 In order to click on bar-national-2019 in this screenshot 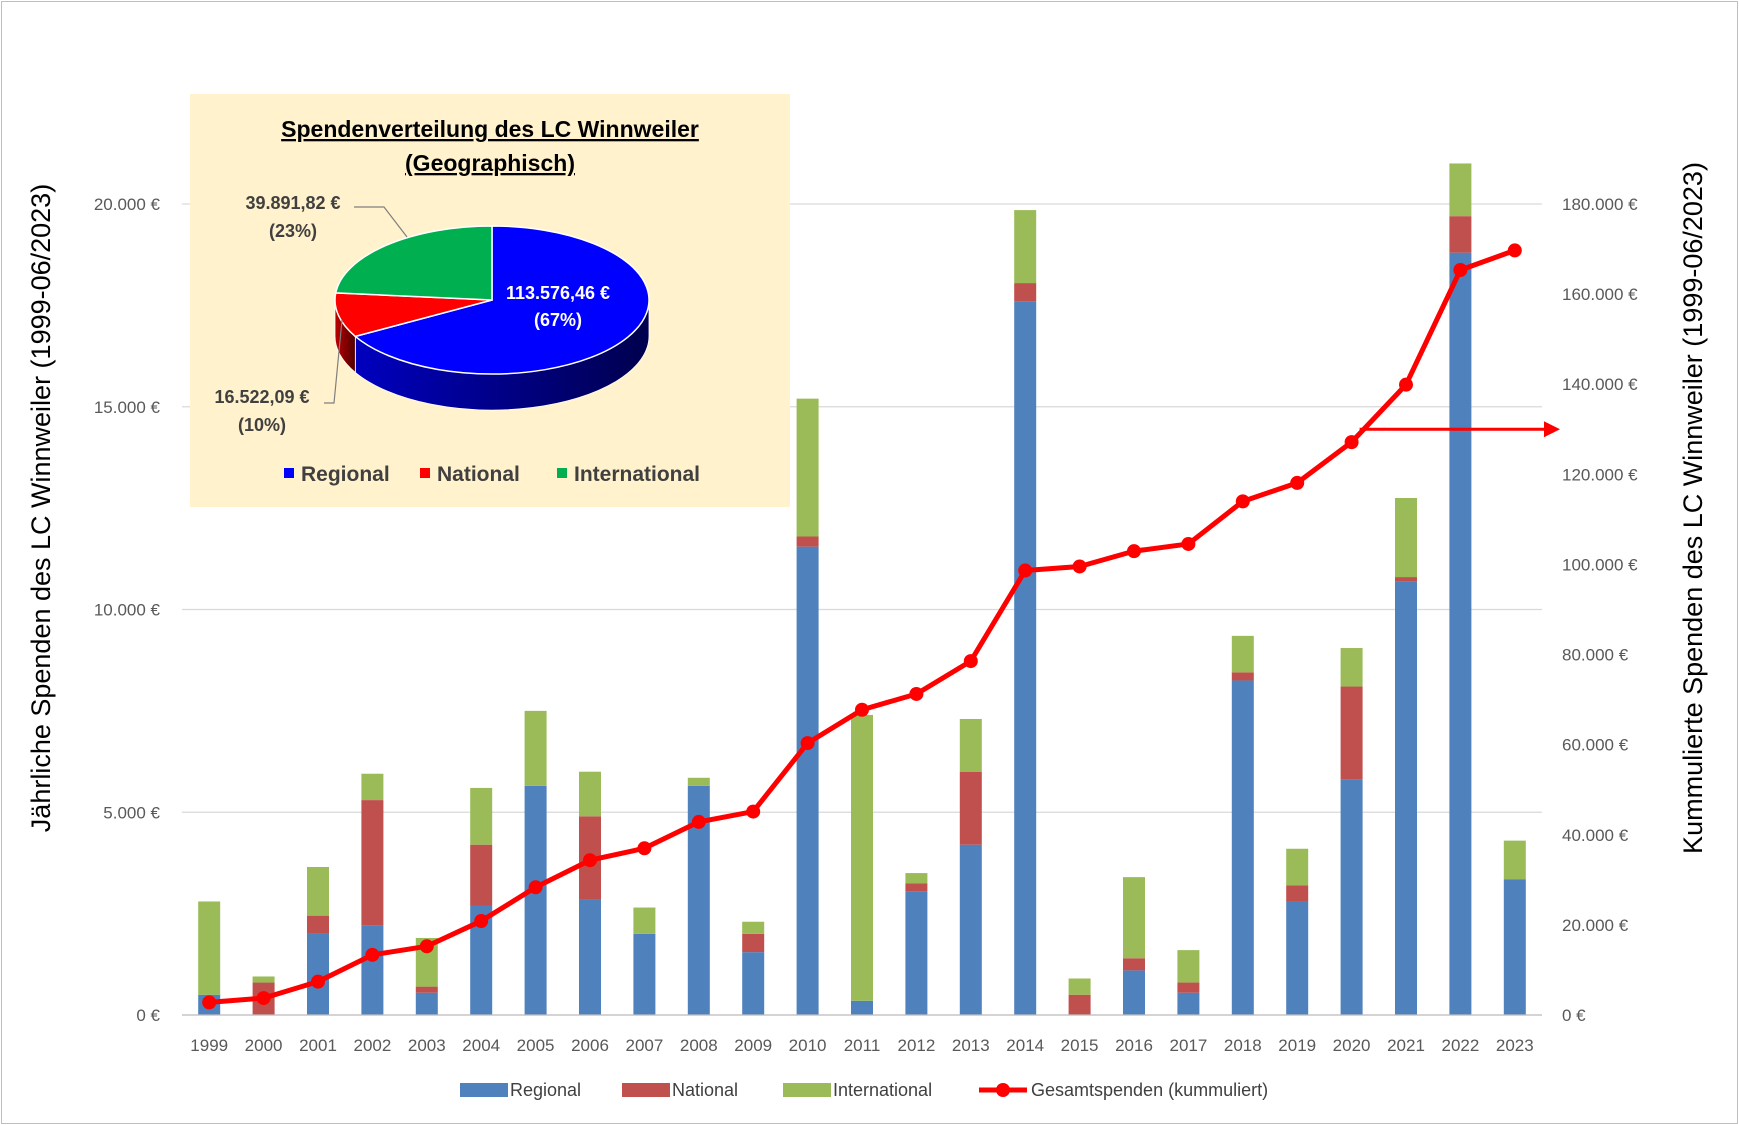, I will do `click(1297, 893)`.